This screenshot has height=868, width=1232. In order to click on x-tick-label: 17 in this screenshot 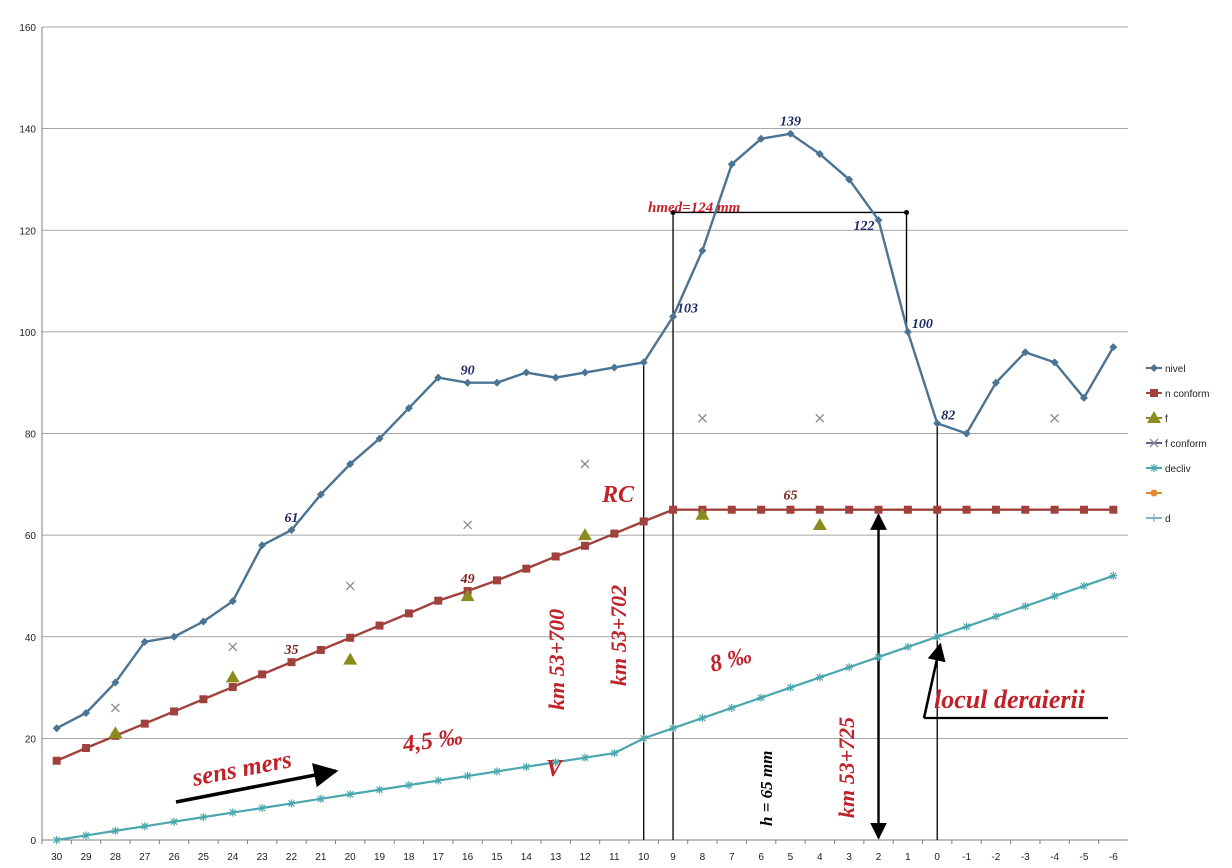, I will do `click(439, 857)`.